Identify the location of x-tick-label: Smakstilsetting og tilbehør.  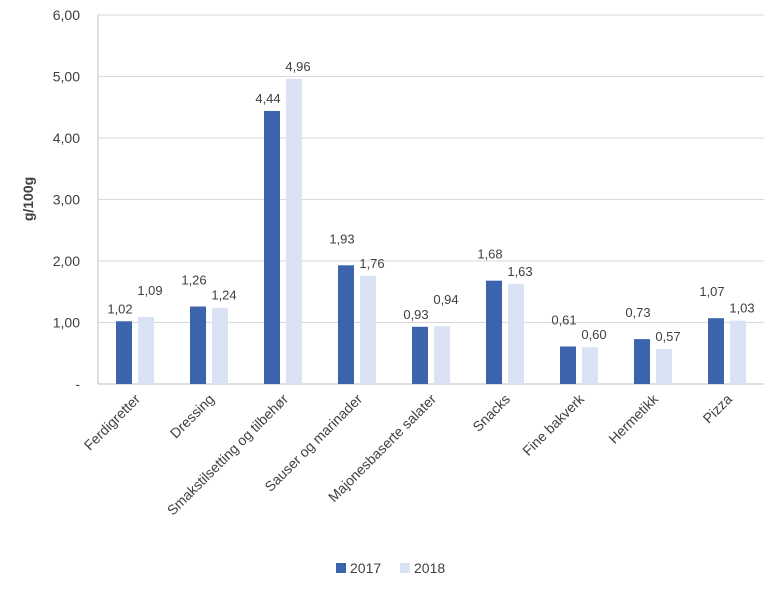
(228, 455).